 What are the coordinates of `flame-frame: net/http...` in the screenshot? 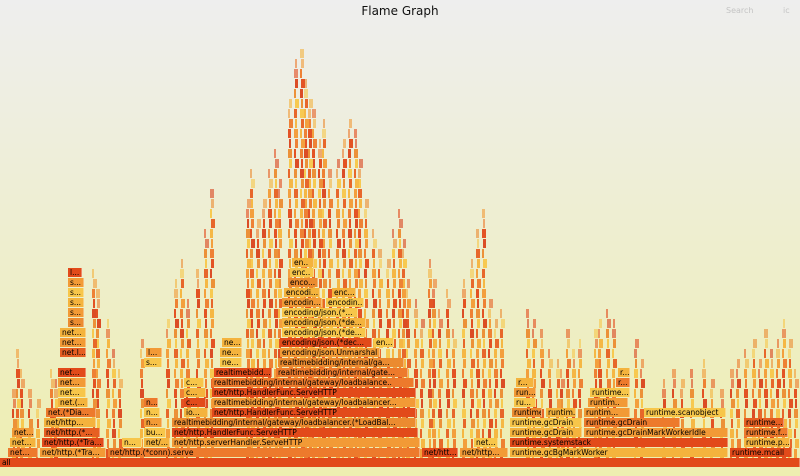 It's located at (484, 452).